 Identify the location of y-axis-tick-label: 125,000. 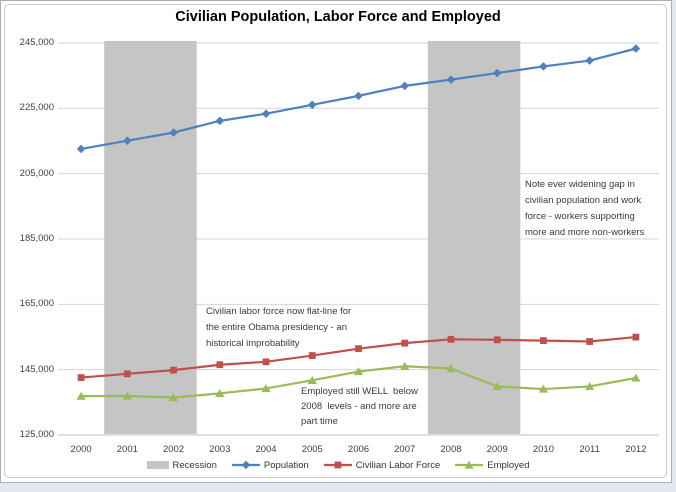
(36, 434).